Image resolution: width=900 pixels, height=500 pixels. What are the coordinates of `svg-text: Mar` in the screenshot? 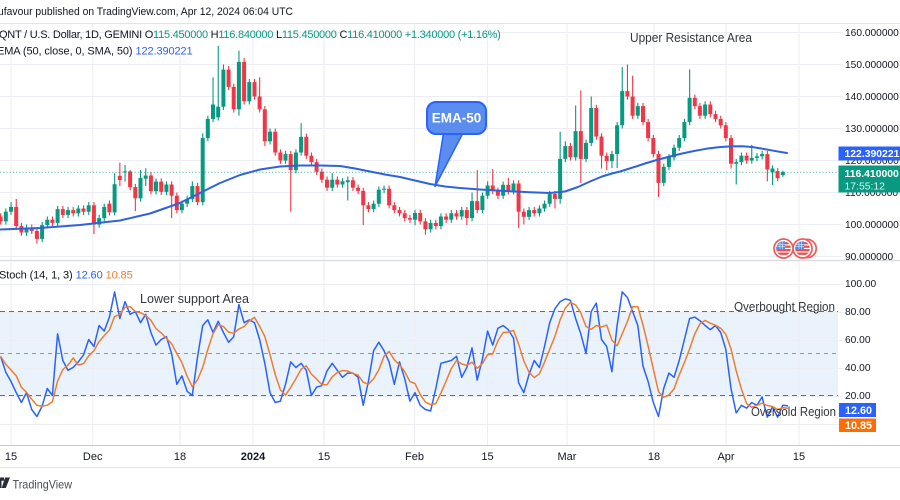 It's located at (567, 457).